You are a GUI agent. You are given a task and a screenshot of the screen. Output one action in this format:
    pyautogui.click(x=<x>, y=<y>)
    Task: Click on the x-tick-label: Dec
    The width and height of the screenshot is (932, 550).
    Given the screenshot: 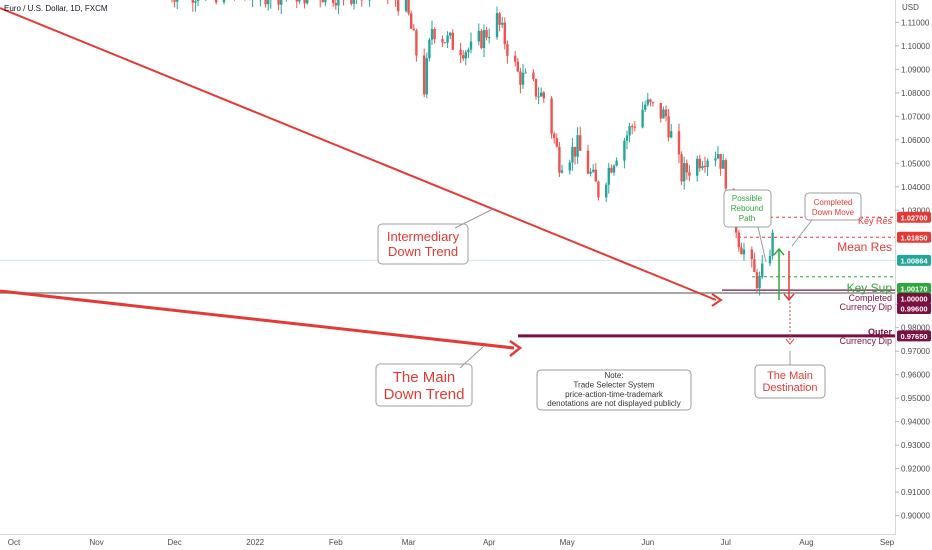 What is the action you would take?
    pyautogui.click(x=174, y=542)
    